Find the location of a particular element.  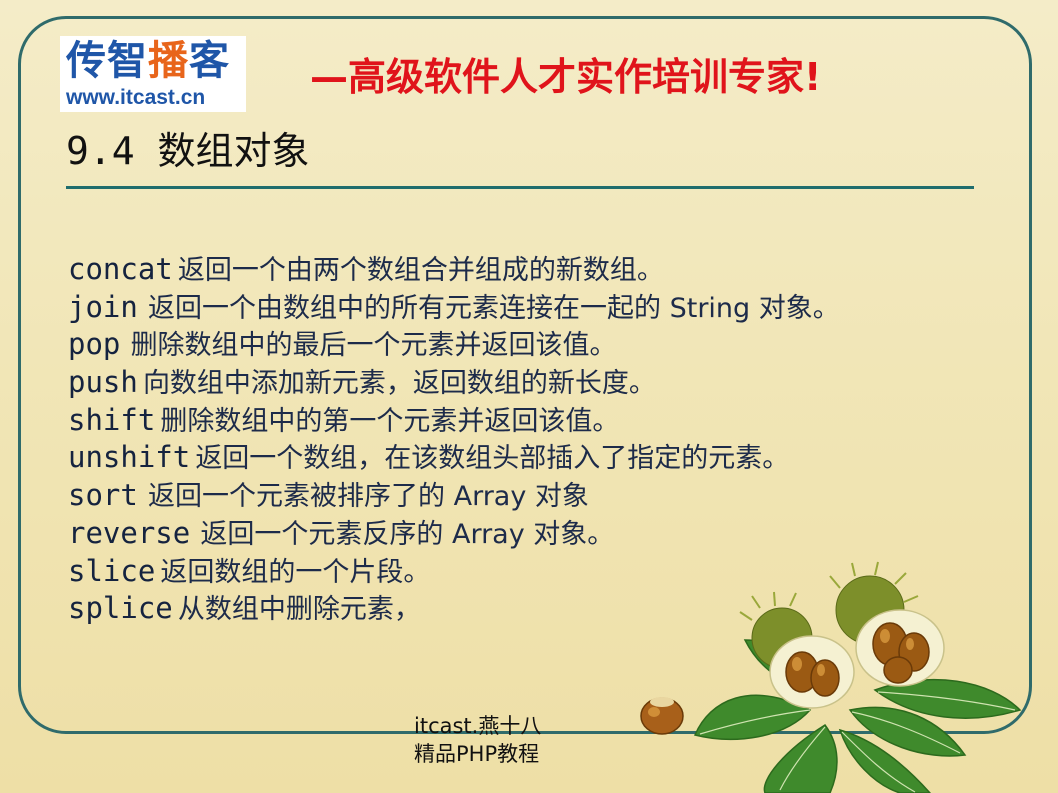

method-description: 返回一个由数组中的所有元素连接在一起的 String 对象。 is located at coordinates (494, 308).